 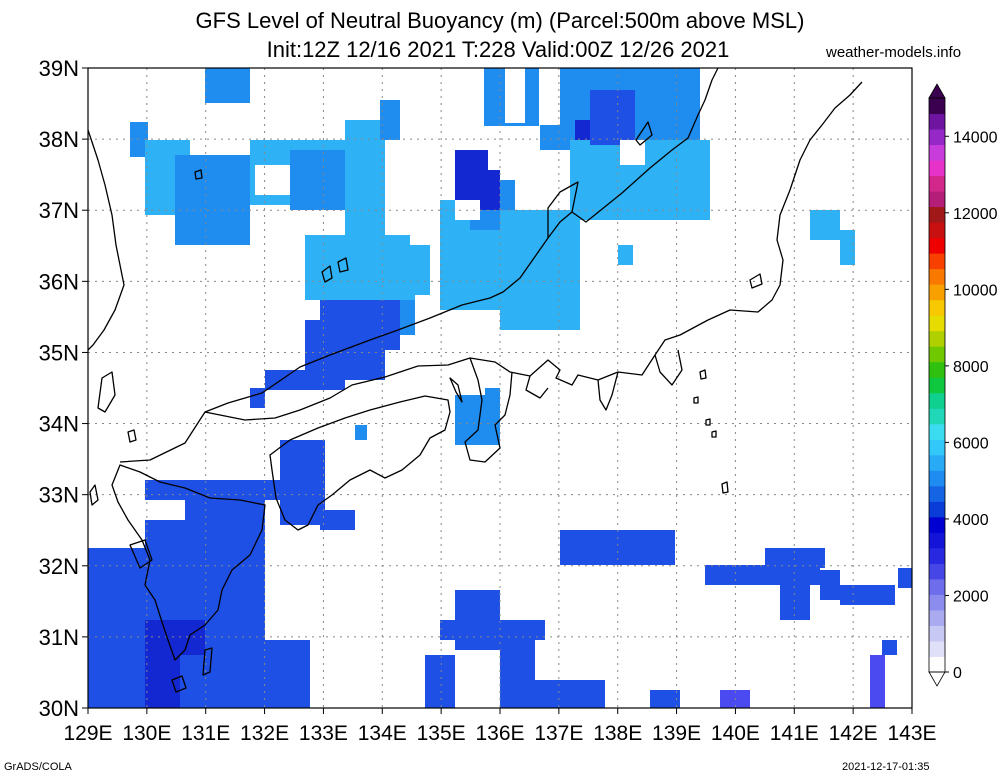 I want to click on footer-credit: GrADS/COLA, so click(x=38, y=767).